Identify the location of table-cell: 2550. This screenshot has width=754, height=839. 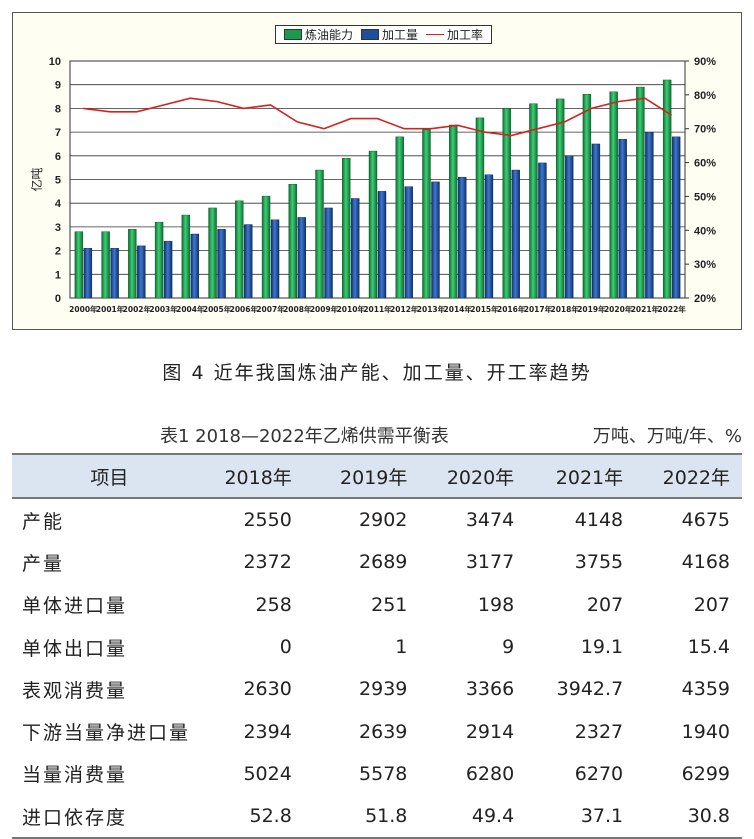
(255, 519).